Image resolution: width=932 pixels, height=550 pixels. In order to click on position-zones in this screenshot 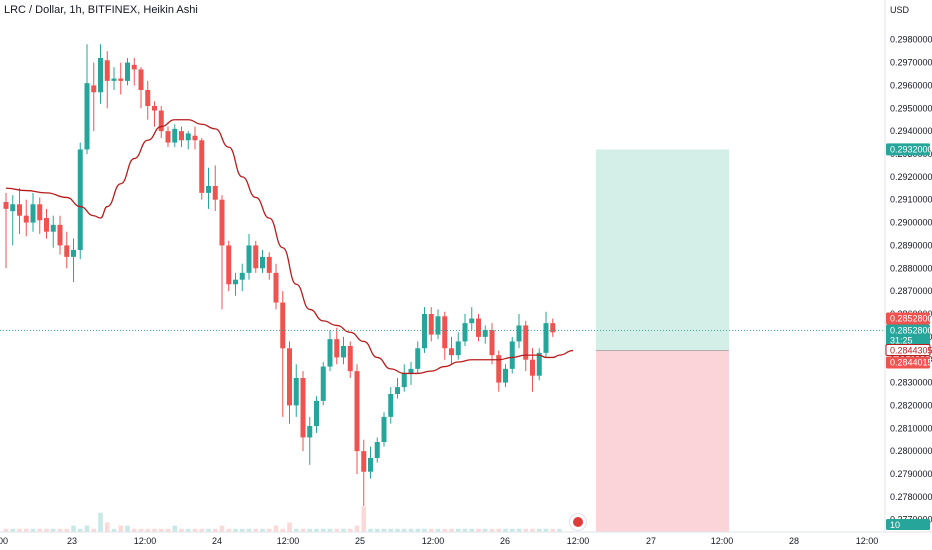, I will do `click(662, 340)`.